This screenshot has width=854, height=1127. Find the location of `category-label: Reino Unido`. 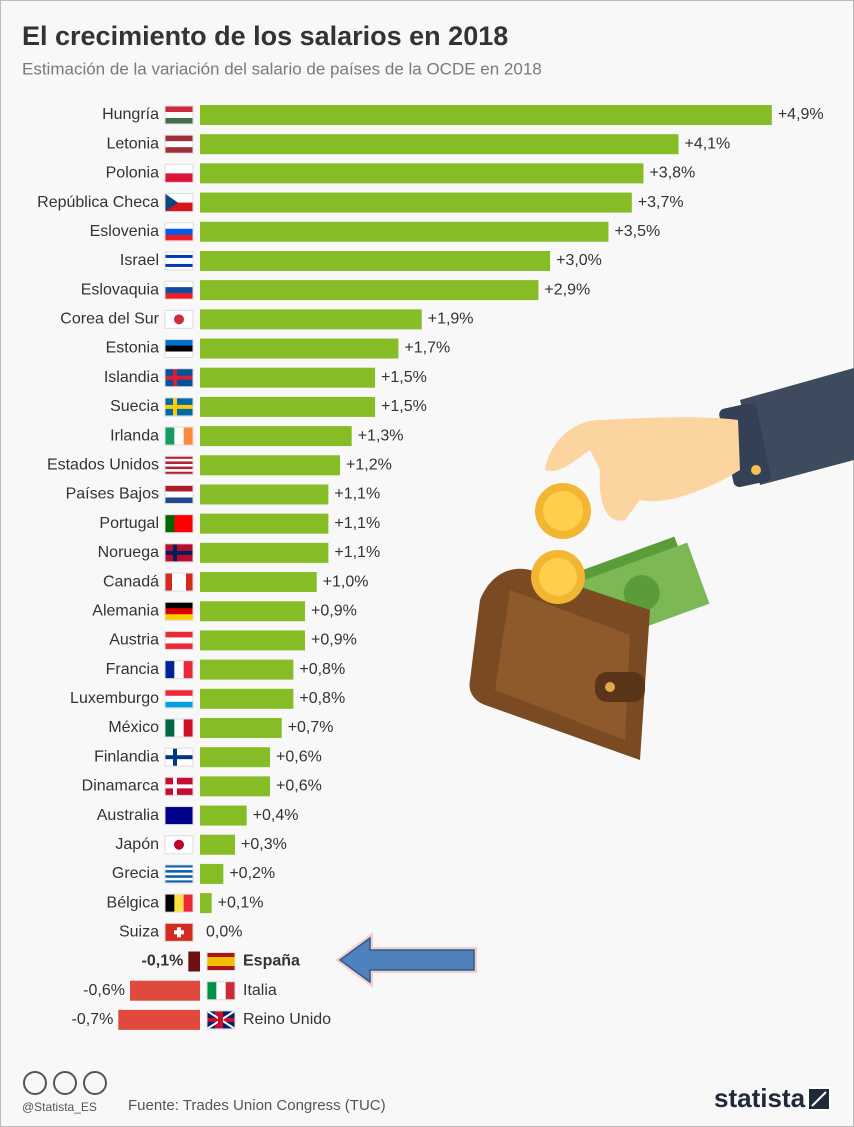

category-label: Reino Unido is located at coordinates (287, 1019).